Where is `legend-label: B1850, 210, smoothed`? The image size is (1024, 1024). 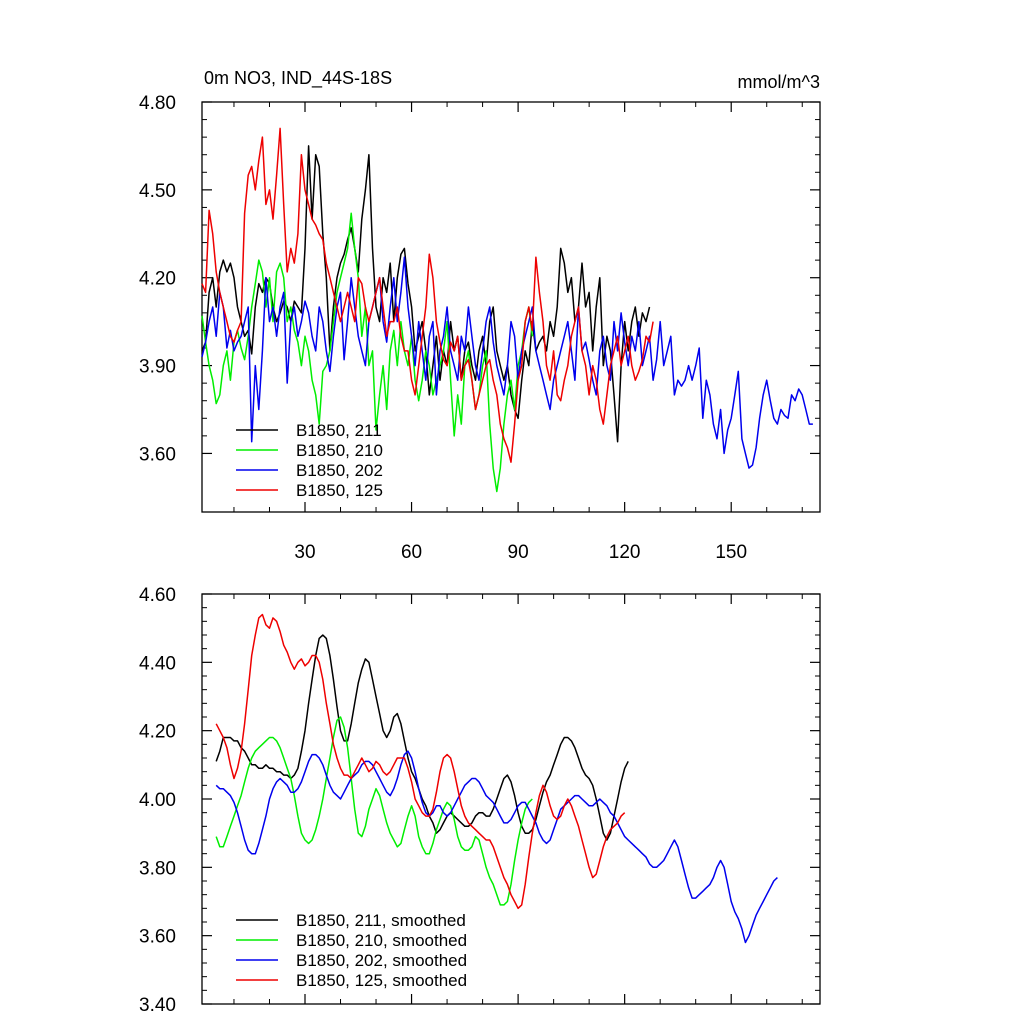
legend-label: B1850, 210, smoothed is located at coordinates (381, 940).